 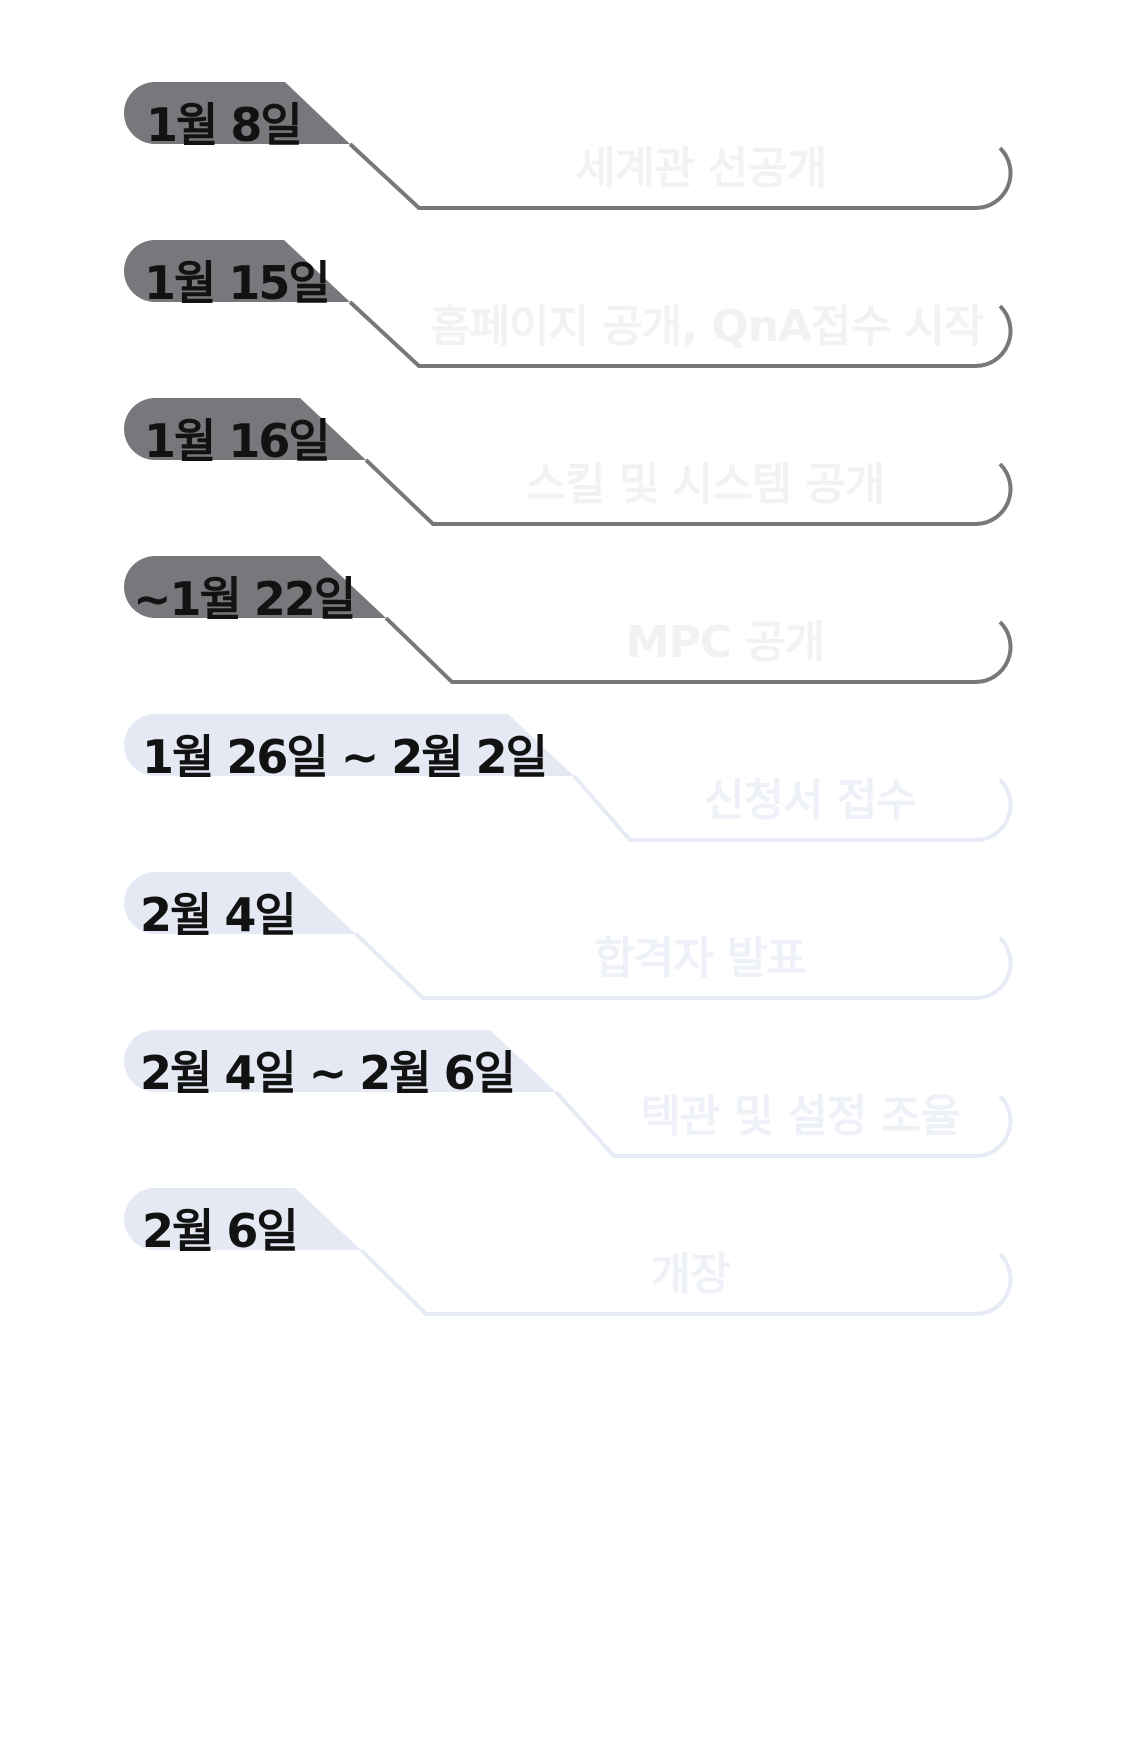 What do you see at coordinates (700, 958) in the screenshot?
I see `event-label: 합격자 발표` at bounding box center [700, 958].